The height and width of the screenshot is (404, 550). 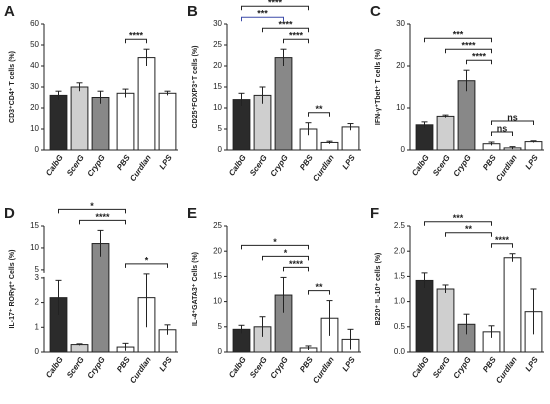 What do you see at coordinates (378, 289) in the screenshot?
I see `y-axis-label: B220⁺ IL-10⁺ cells (%)` at bounding box center [378, 289].